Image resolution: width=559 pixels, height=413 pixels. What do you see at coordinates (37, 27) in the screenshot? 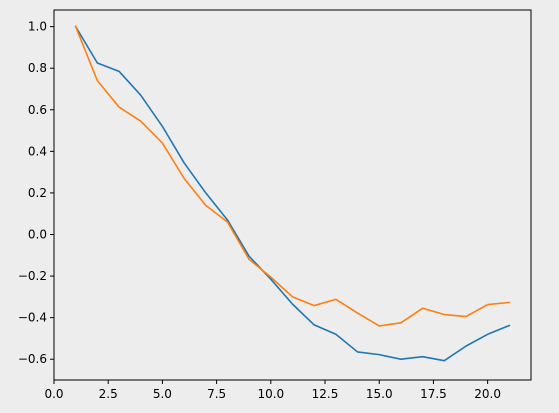
I see `y-tick-label: 1.0` at bounding box center [37, 27].